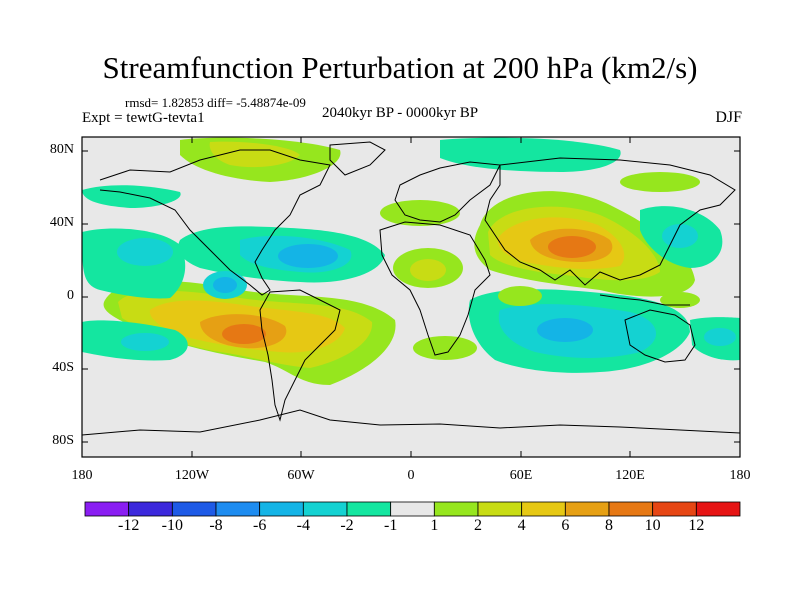  I want to click on coast-indonesia, so click(644, 300).